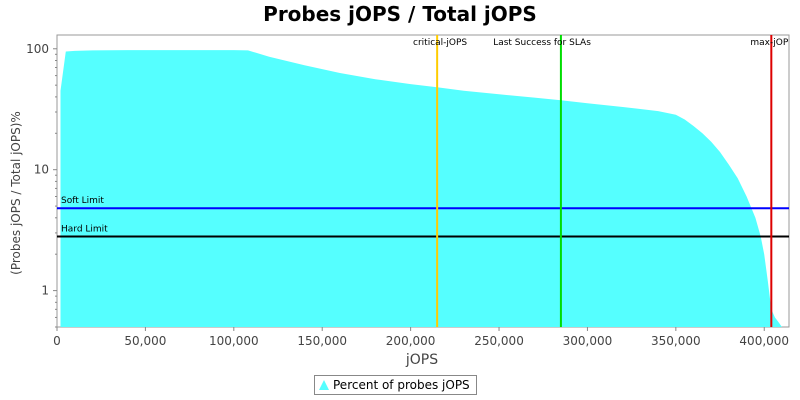 The image size is (800, 400). What do you see at coordinates (440, 43) in the screenshot?
I see `vline-marker-label-0: critical-jOPS` at bounding box center [440, 43].